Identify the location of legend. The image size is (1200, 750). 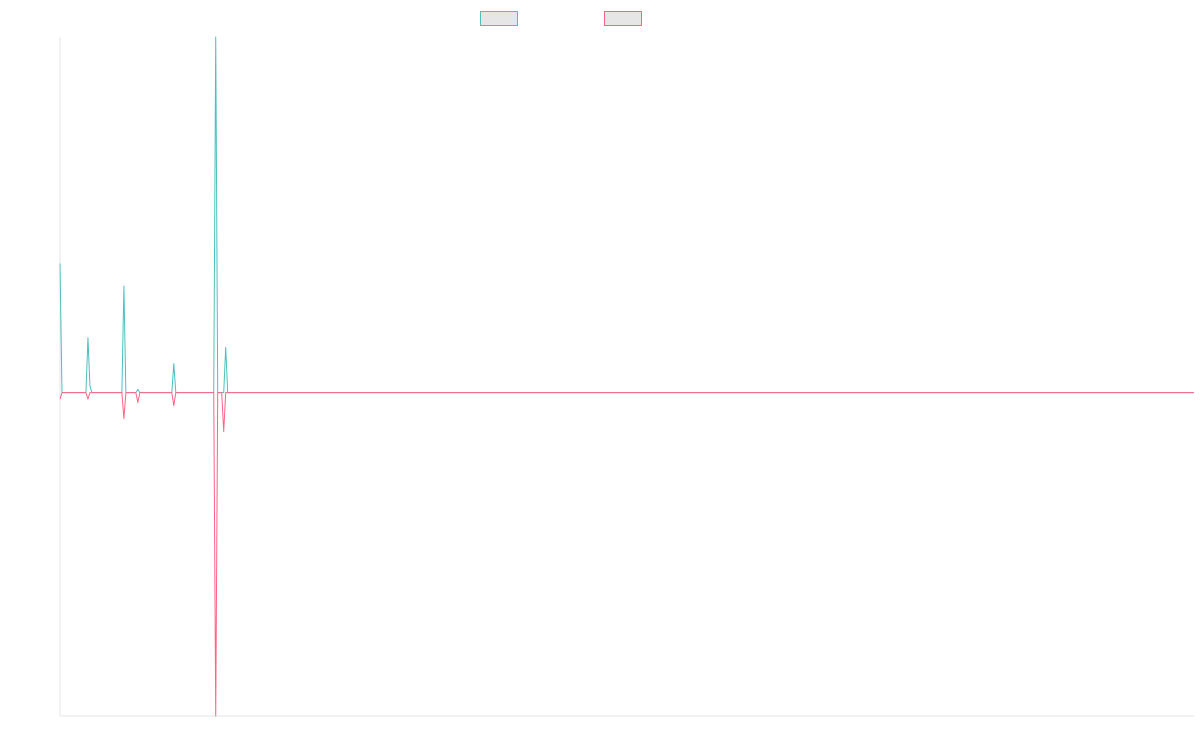
(600, 18).